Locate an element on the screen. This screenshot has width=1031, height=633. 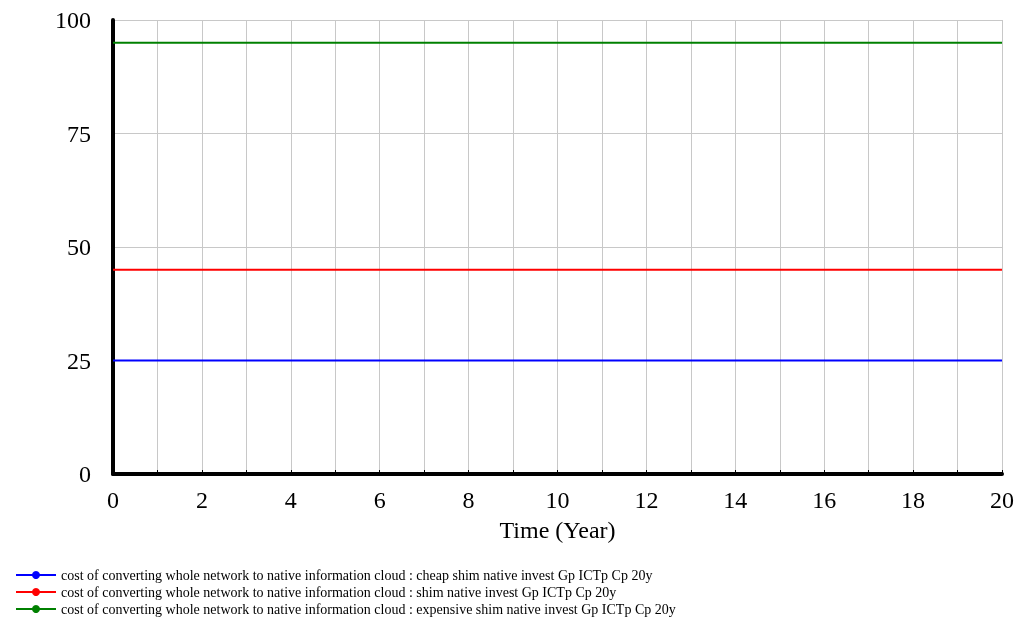
x-tick-label: 8 is located at coordinates (468, 500).